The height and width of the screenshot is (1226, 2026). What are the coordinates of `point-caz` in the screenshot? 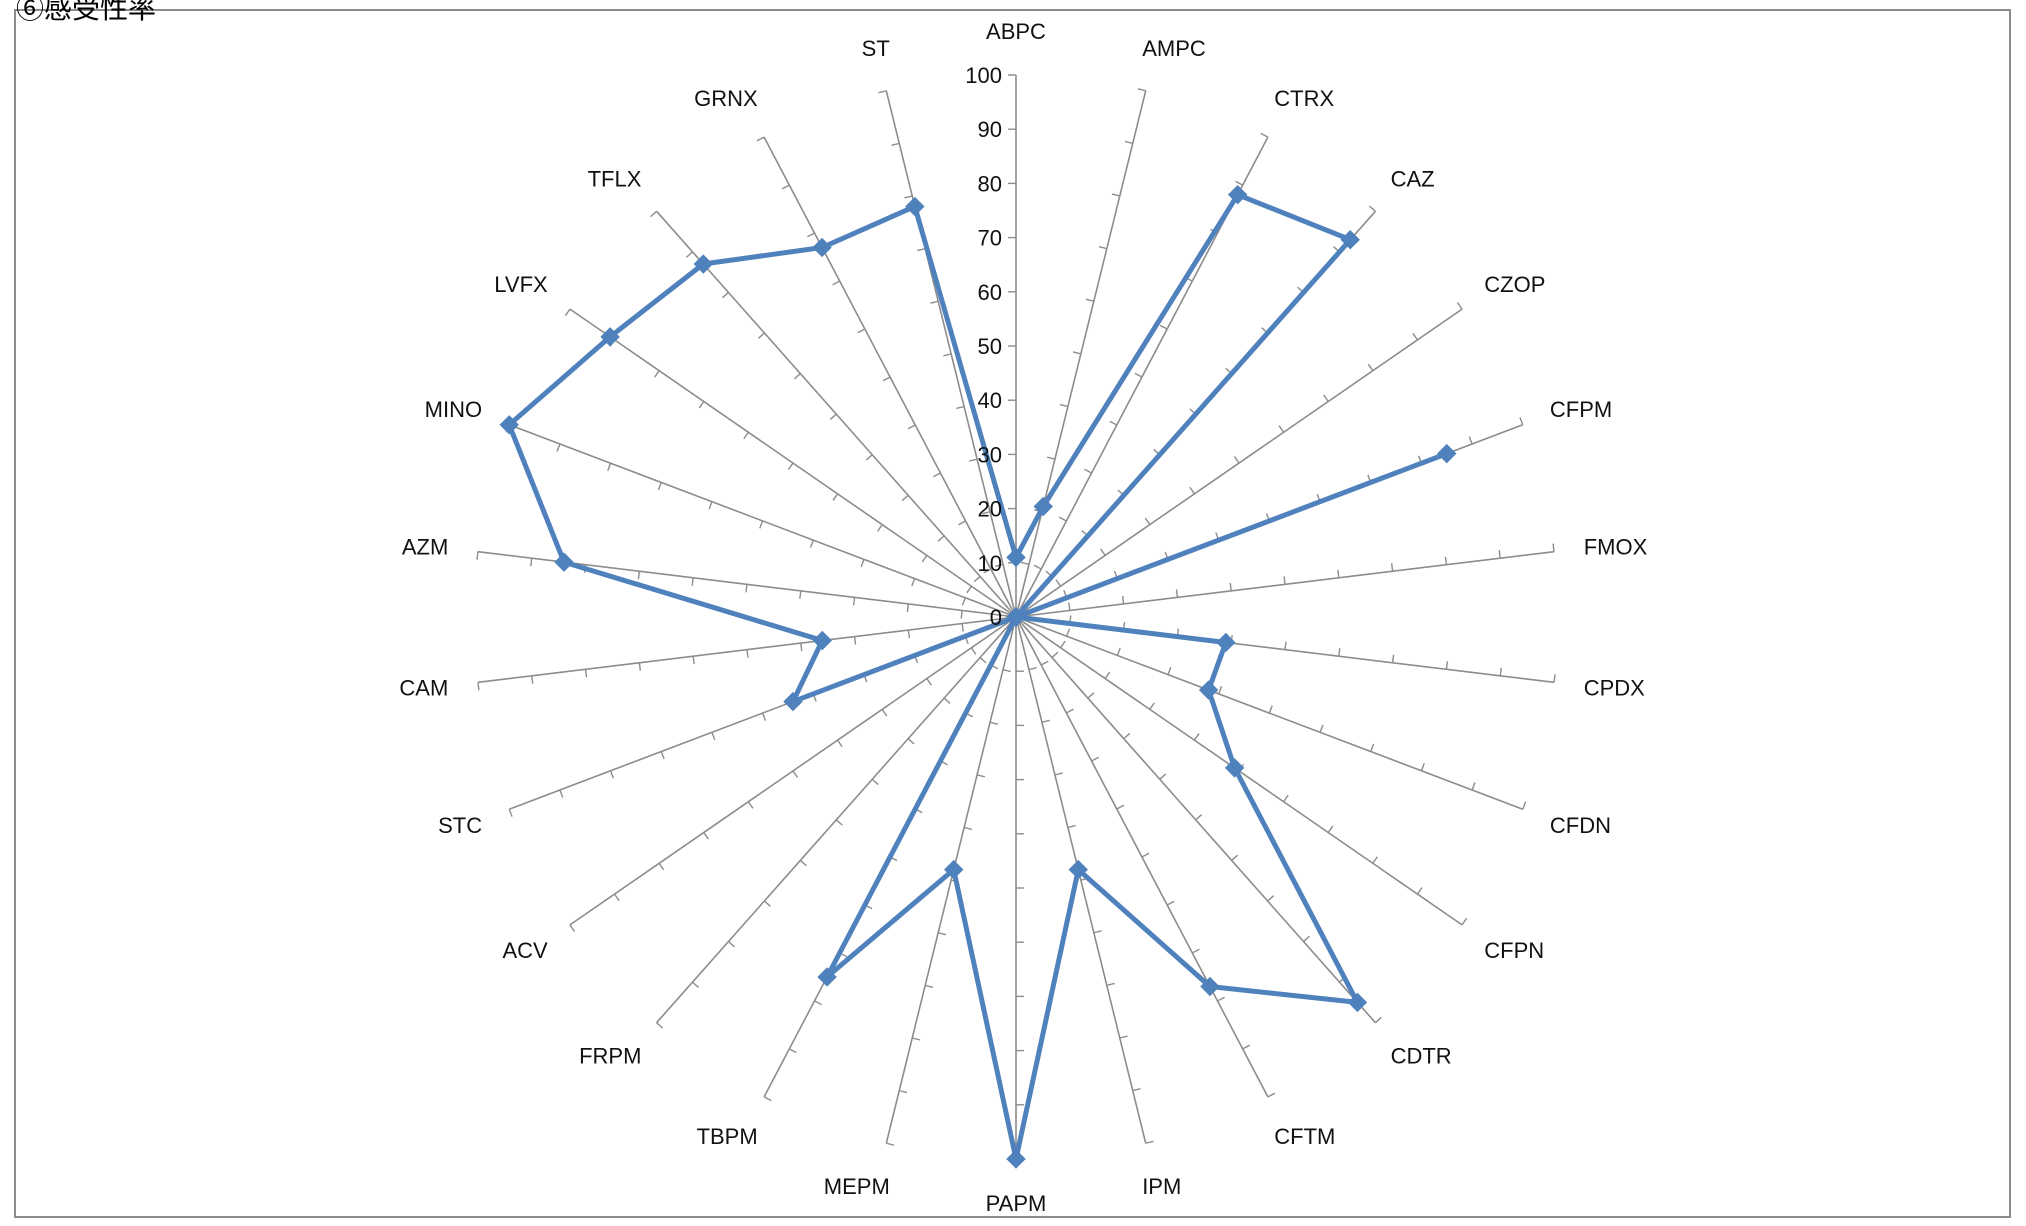 It's located at (1350, 239).